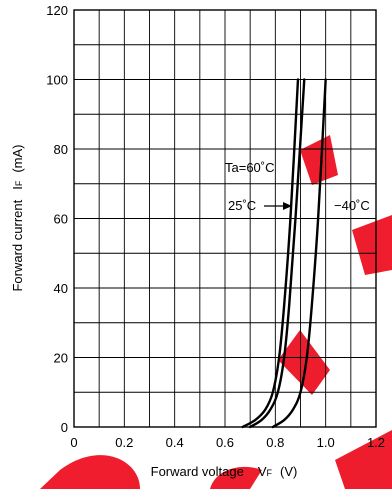 Image resolution: width=392 pixels, height=489 pixels. Describe the element at coordinates (376, 442) in the screenshot. I see `x-tick-label: 1.2` at that location.